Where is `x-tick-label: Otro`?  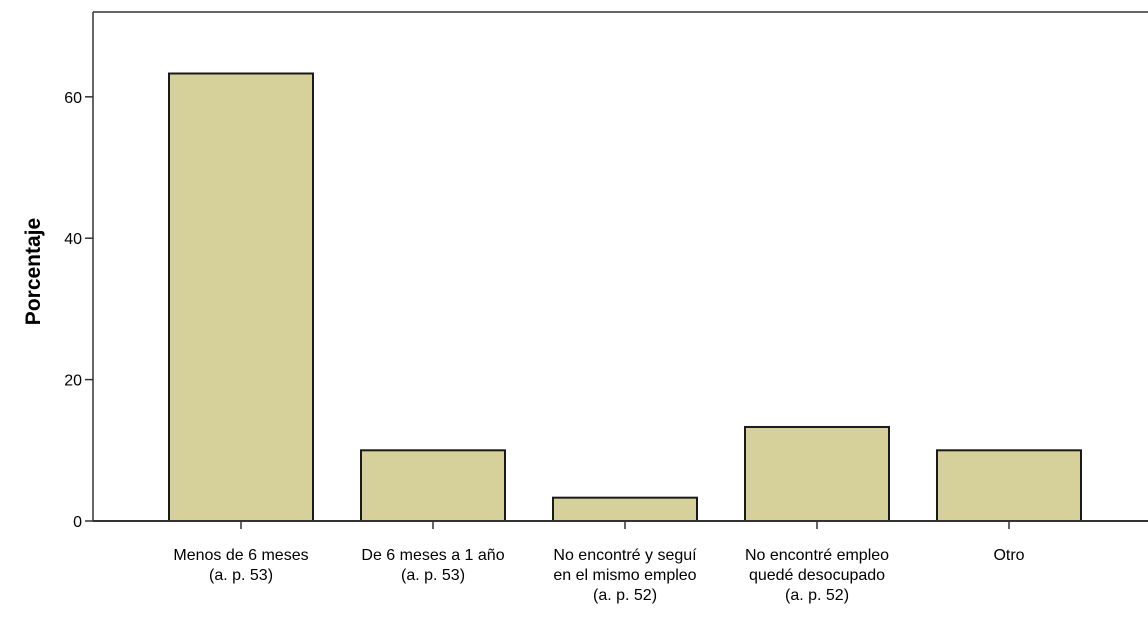 x-tick-label: Otro is located at coordinates (1008, 555).